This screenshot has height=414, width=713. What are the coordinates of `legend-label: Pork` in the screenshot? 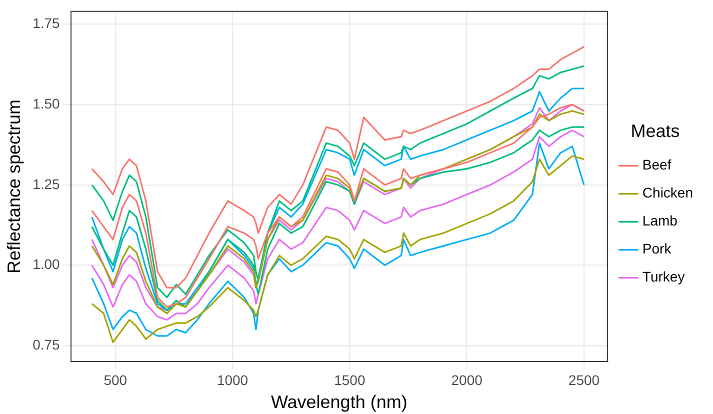 It's located at (657, 248).